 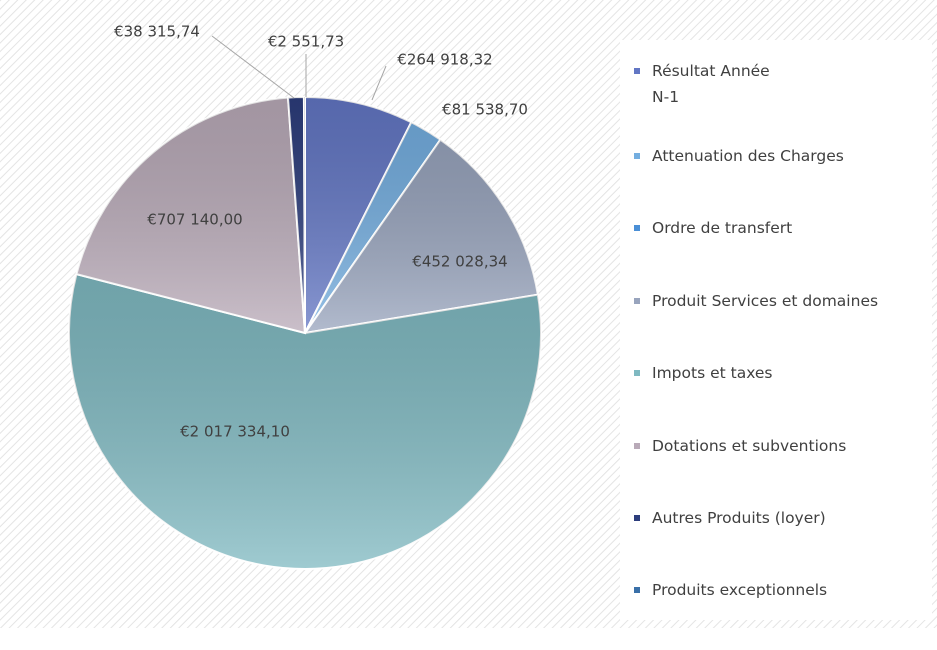 I want to click on legend-label: Dotations et subventions, so click(x=749, y=445).